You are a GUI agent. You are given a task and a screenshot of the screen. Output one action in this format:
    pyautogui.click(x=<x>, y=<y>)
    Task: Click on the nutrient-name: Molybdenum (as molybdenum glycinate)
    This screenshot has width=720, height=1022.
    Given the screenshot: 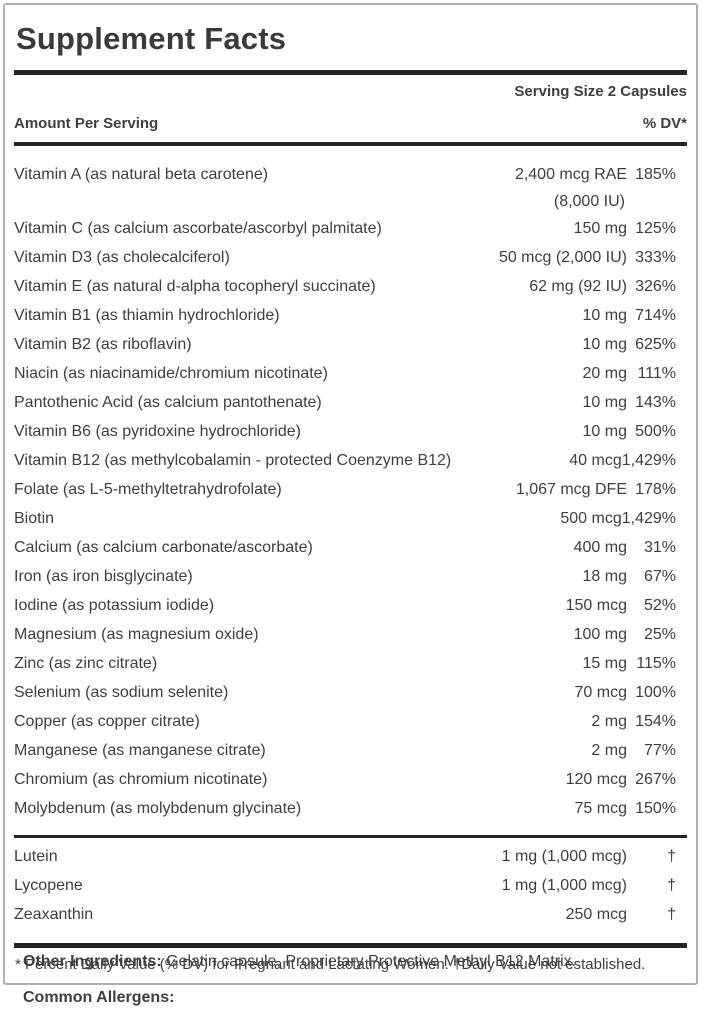 What is the action you would take?
    pyautogui.click(x=158, y=808)
    